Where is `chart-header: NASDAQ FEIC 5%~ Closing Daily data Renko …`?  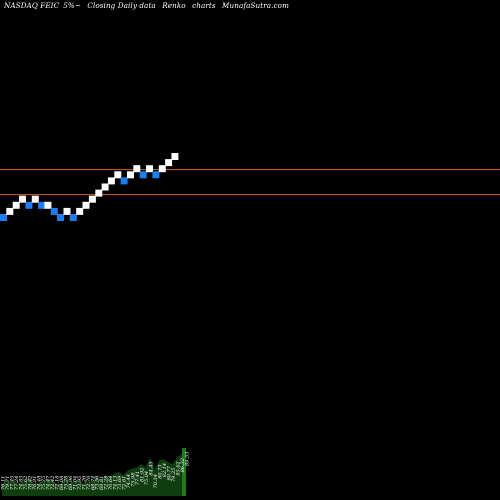 chart-header: NASDAQ FEIC 5%~ Closing Daily data Renko … is located at coordinates (250, 7).